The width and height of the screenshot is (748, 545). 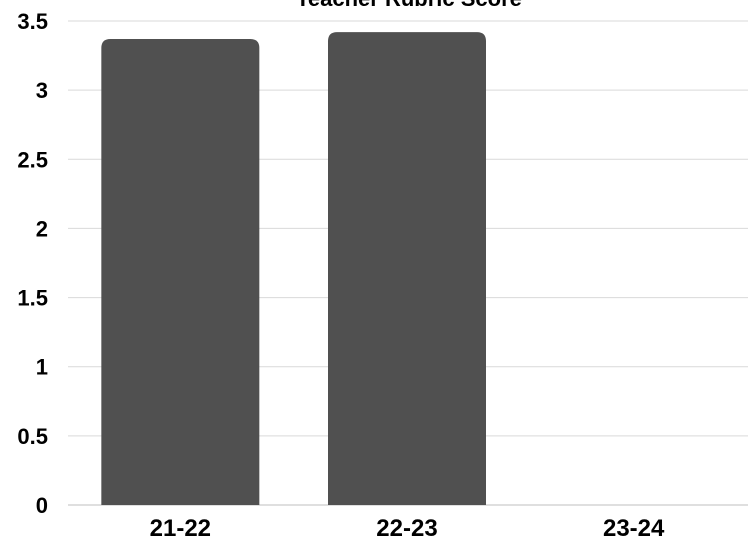 I want to click on y-tick-label: 0.5, so click(x=32, y=436).